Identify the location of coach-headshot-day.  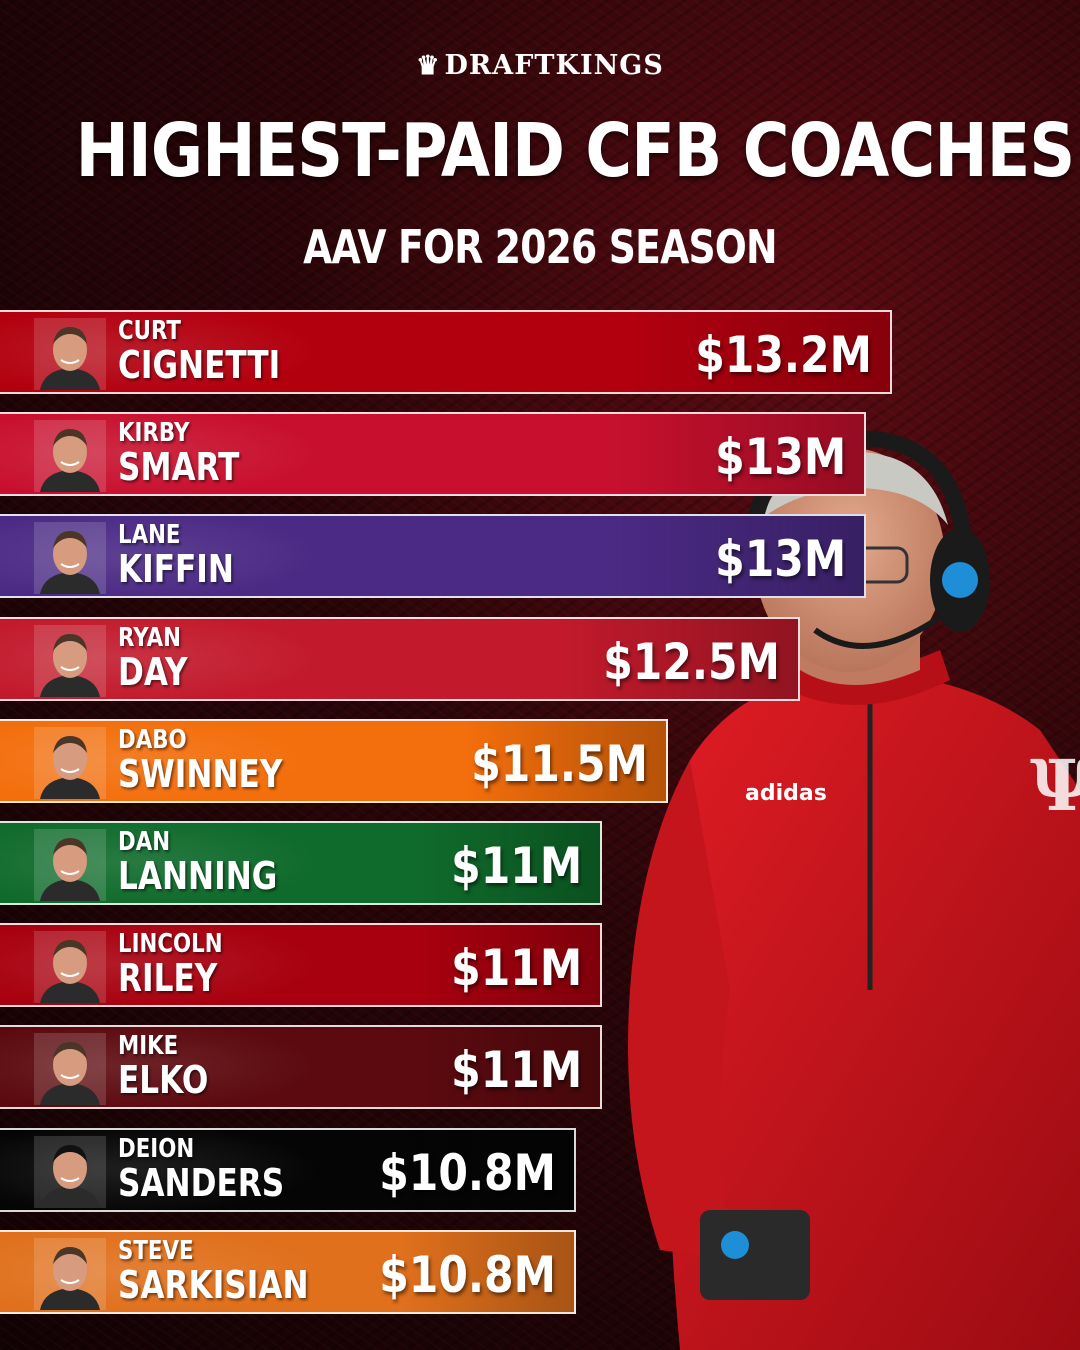
(70, 660).